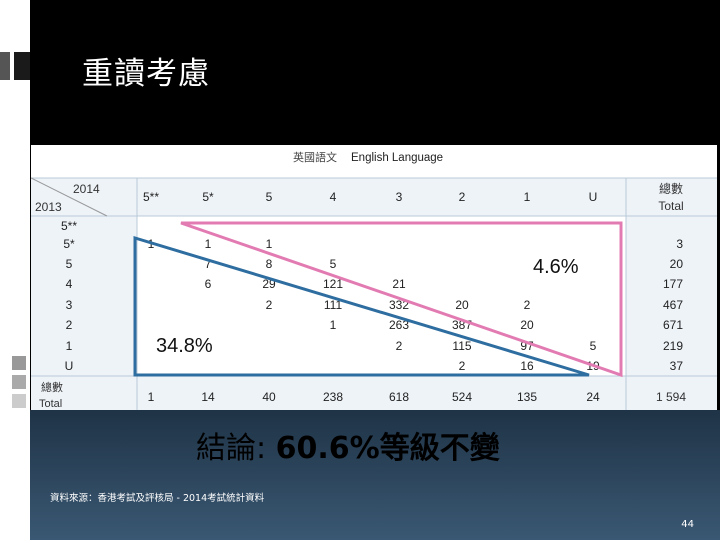 The height and width of the screenshot is (540, 720). What do you see at coordinates (333, 197) in the screenshot?
I see `column-header: 4` at bounding box center [333, 197].